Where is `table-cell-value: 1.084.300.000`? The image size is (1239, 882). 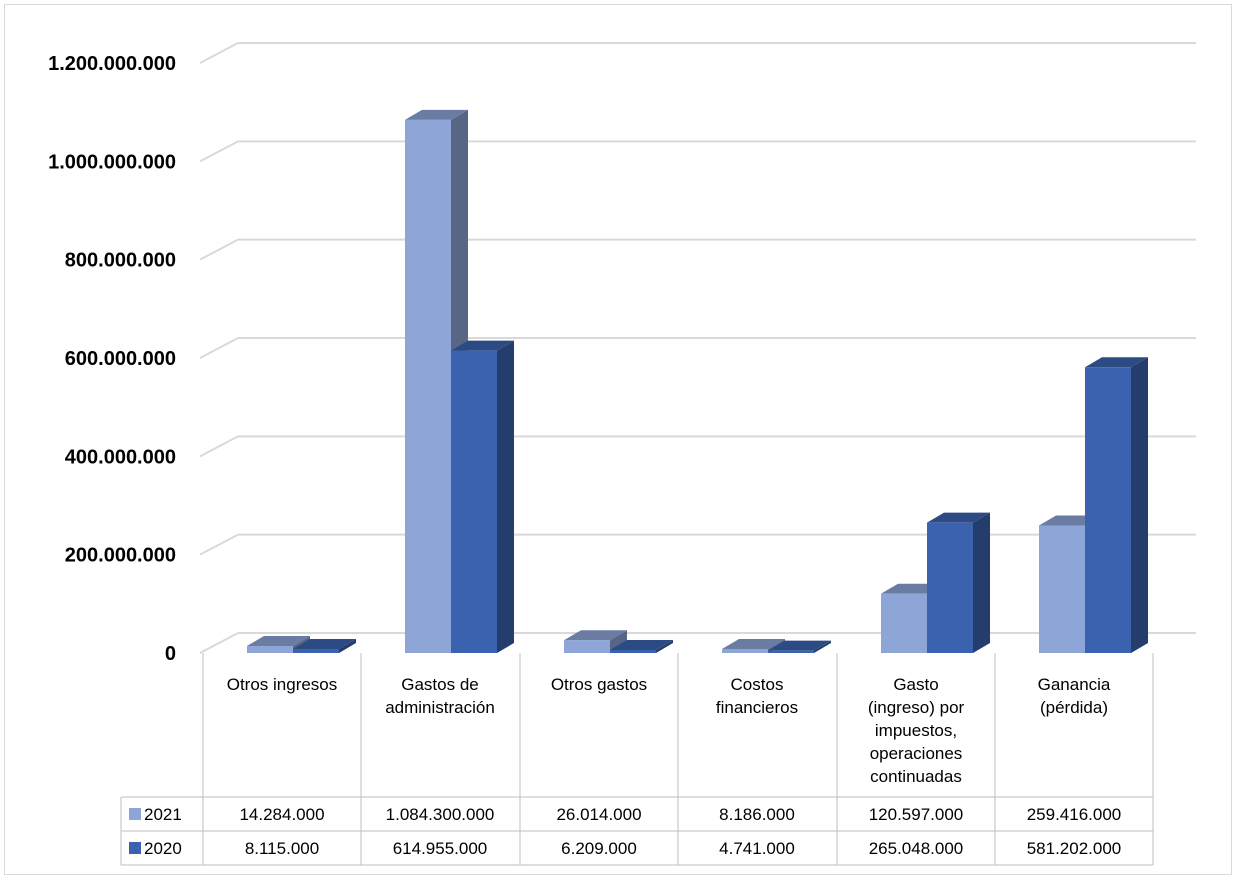 table-cell-value: 1.084.300.000 is located at coordinates (440, 814).